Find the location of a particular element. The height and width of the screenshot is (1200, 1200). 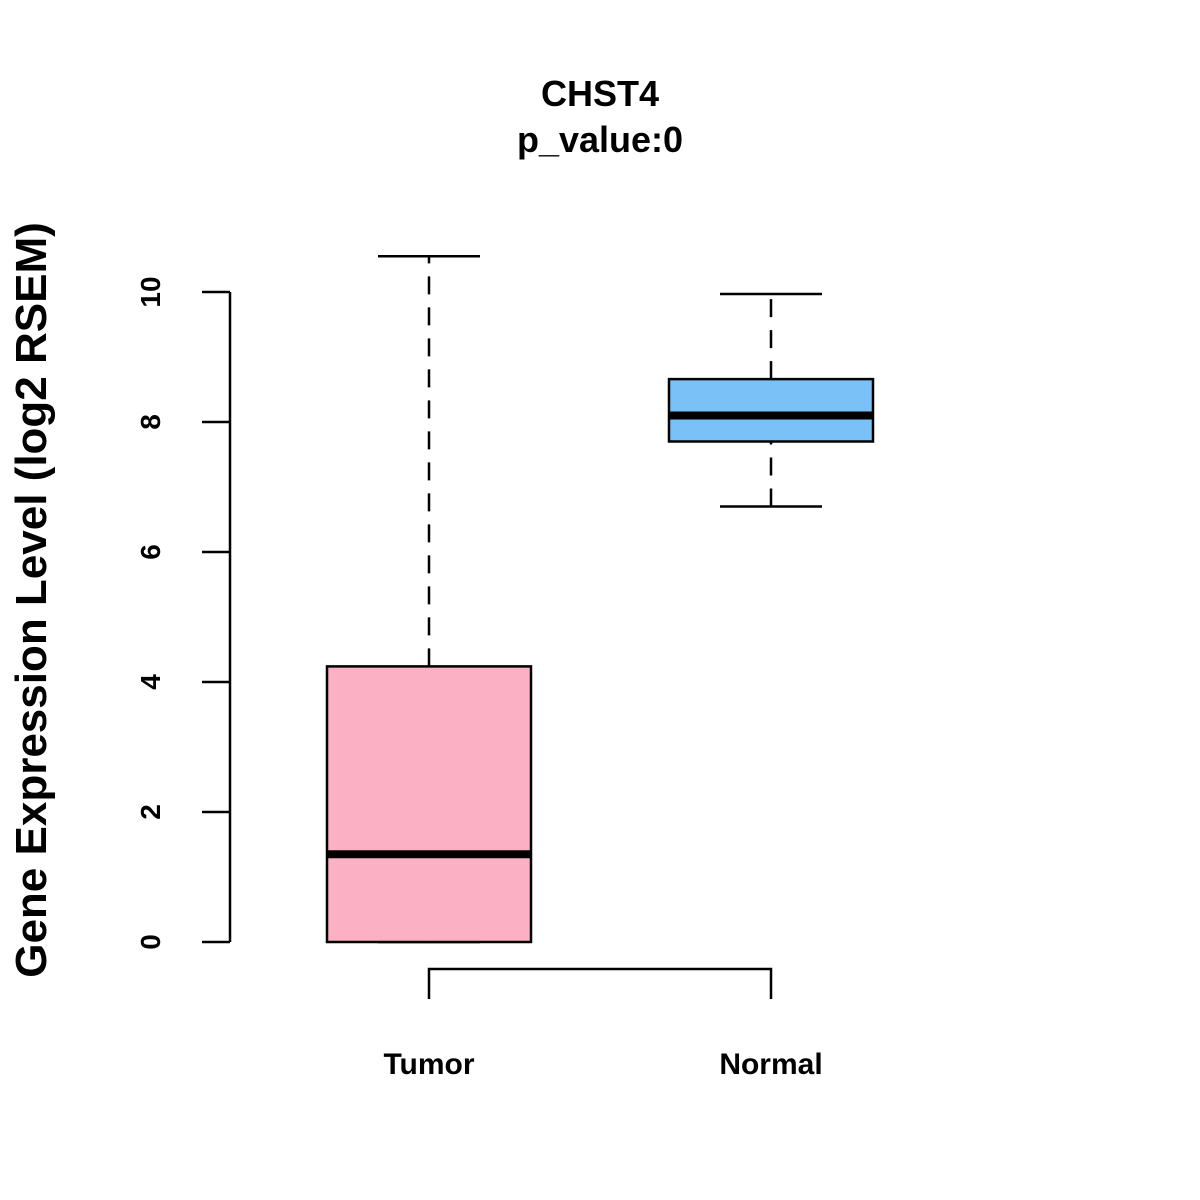

y-tick-label: 4 is located at coordinates (150, 682).